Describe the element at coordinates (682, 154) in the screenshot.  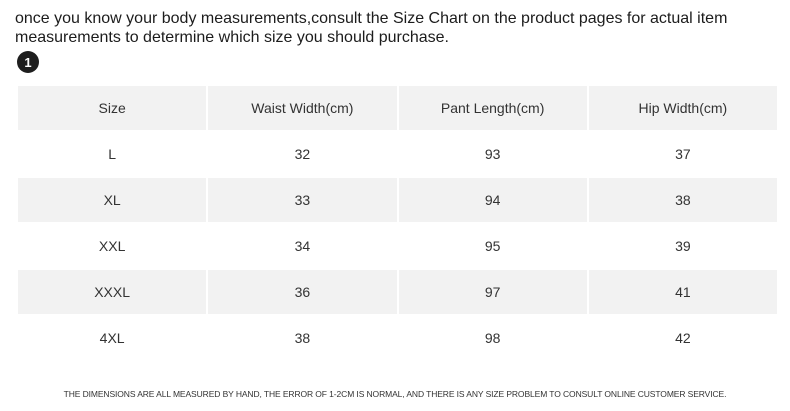
I see `cell-hip-width: 37` at that location.